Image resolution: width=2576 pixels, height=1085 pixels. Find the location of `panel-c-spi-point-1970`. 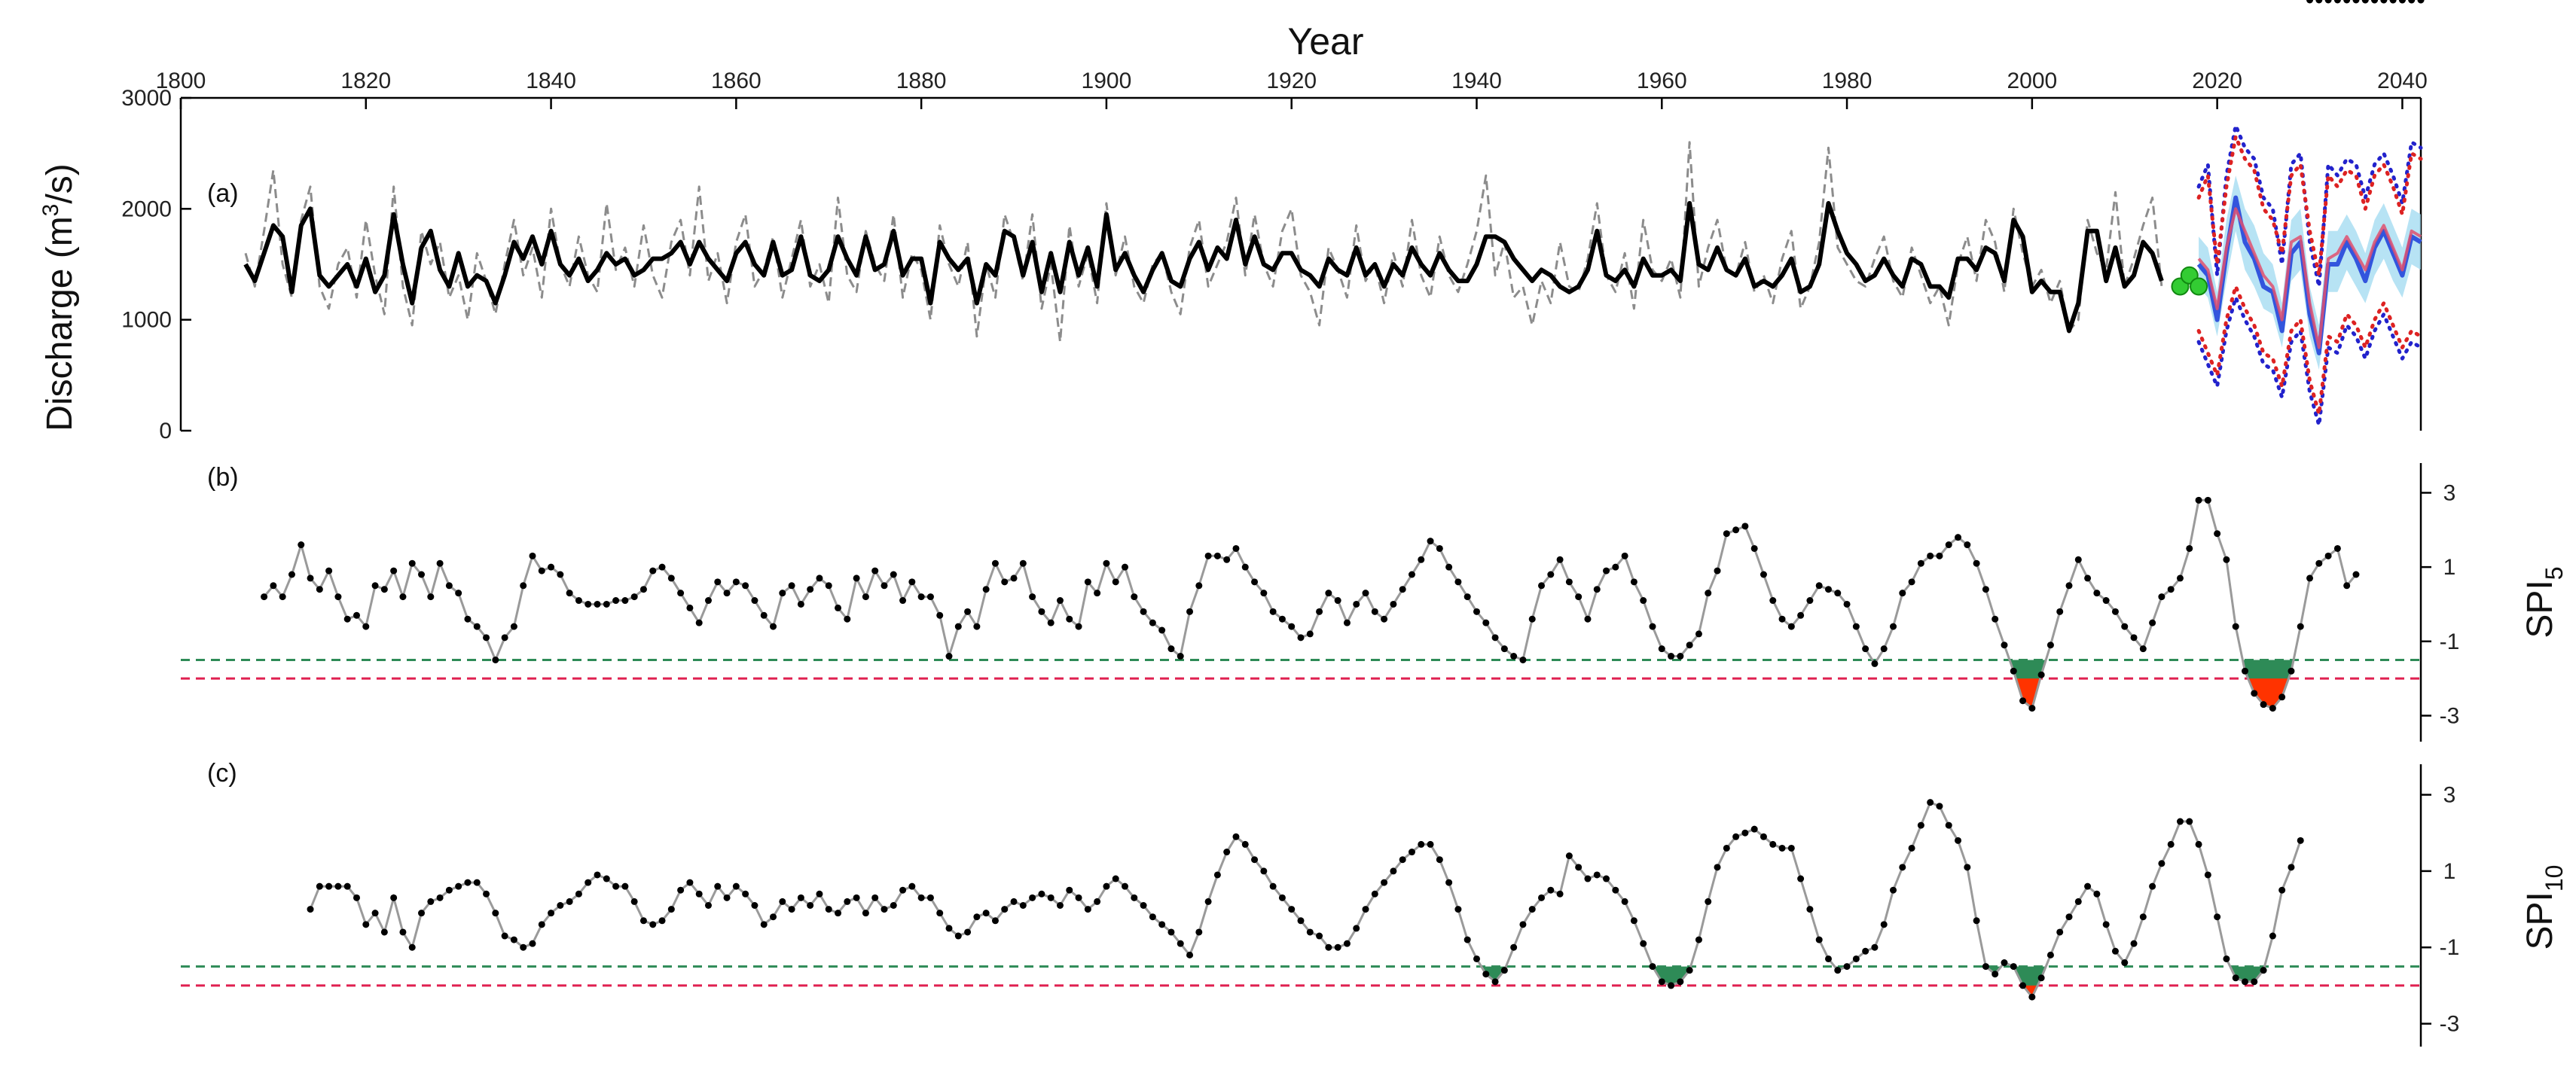

panel-c-spi-point-1970 is located at coordinates (1754, 829).